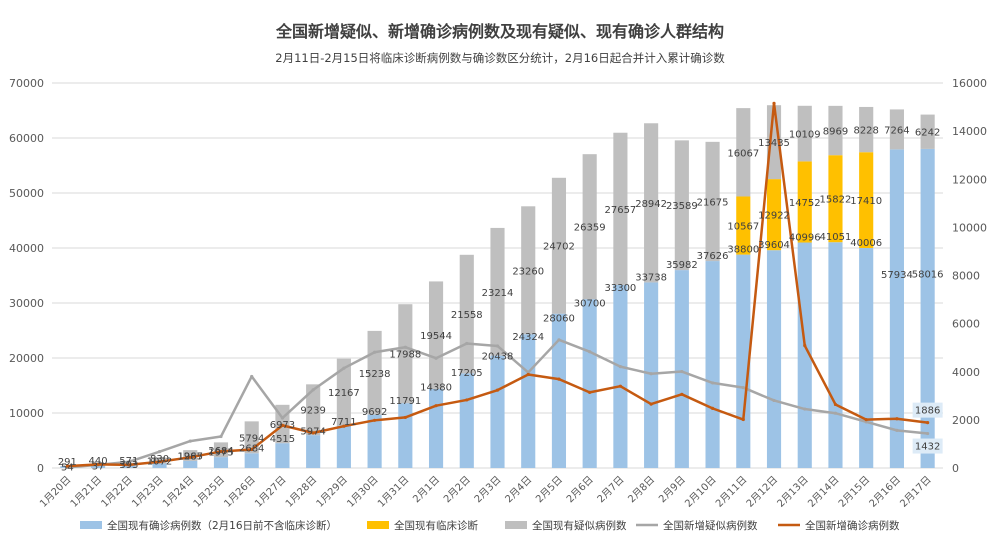 The height and width of the screenshot is (555, 1000). Describe the element at coordinates (499, 31) in the screenshot. I see `chart-title: 全国新增疑似、新增确诊病例数及现有疑似、现有确诊人群结构` at that location.